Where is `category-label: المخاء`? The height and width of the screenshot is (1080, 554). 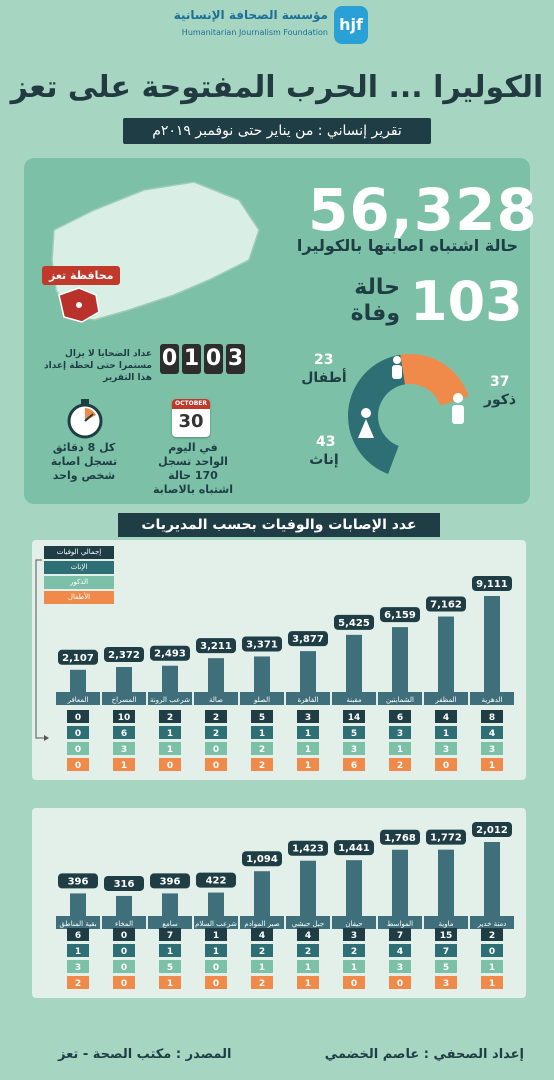
category-label: المخاء is located at coordinates (124, 924).